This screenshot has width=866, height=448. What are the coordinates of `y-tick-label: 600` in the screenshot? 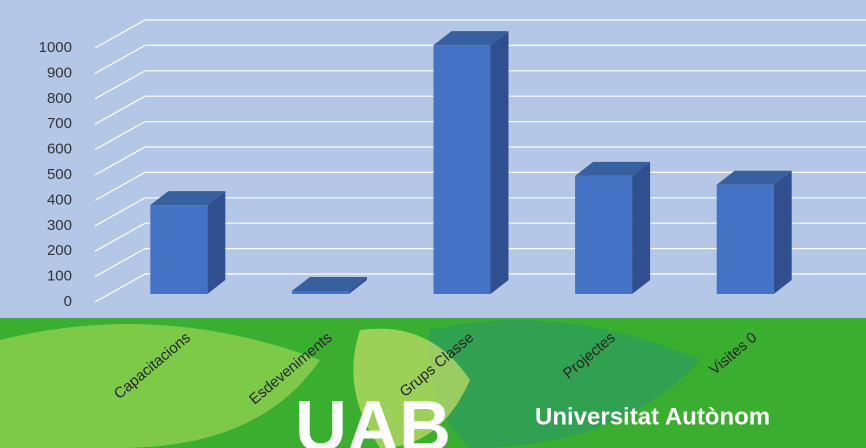 It's located at (59, 149).